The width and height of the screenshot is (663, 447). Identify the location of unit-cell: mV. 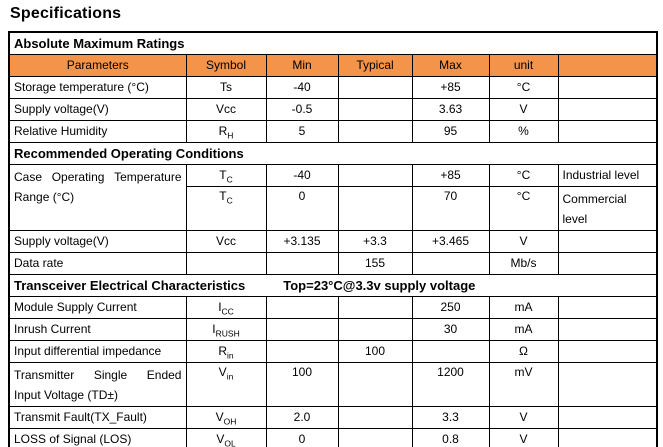
(523, 384).